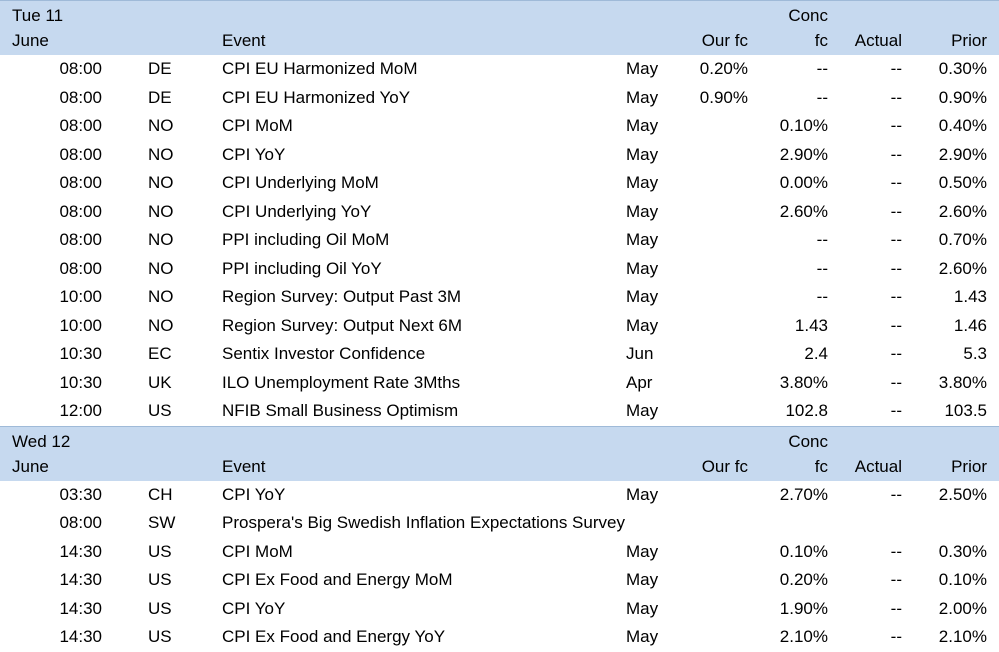 Image resolution: width=999 pixels, height=652 pixels. I want to click on table-row: 08:00 NO CPI Underlying MoM May 0.00% -- 0.50%, so click(499, 183).